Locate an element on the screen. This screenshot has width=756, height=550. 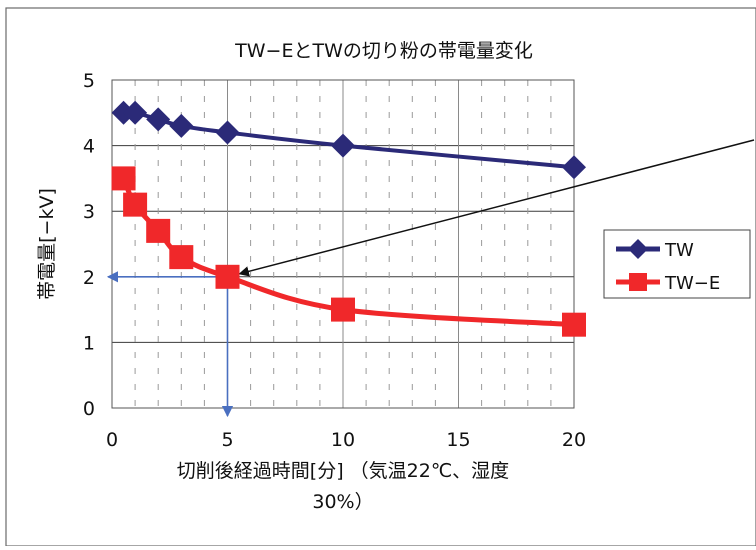
legend-marker-tw is located at coordinates (638, 249).